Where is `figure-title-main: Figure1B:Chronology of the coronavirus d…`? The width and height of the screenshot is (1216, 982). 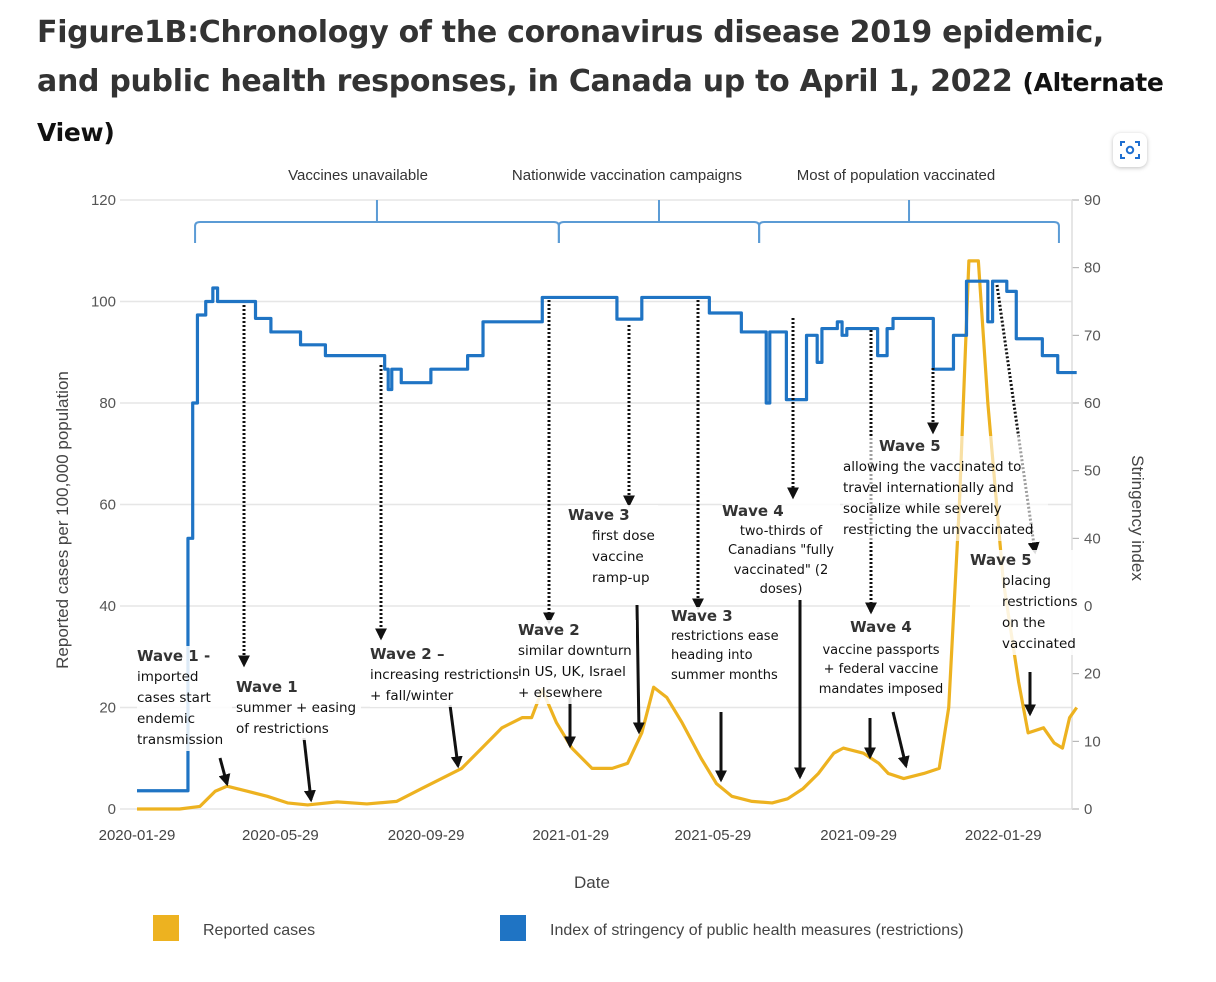 figure-title-main: Figure1B:Chronology of the coronavirus d… is located at coordinates (571, 57).